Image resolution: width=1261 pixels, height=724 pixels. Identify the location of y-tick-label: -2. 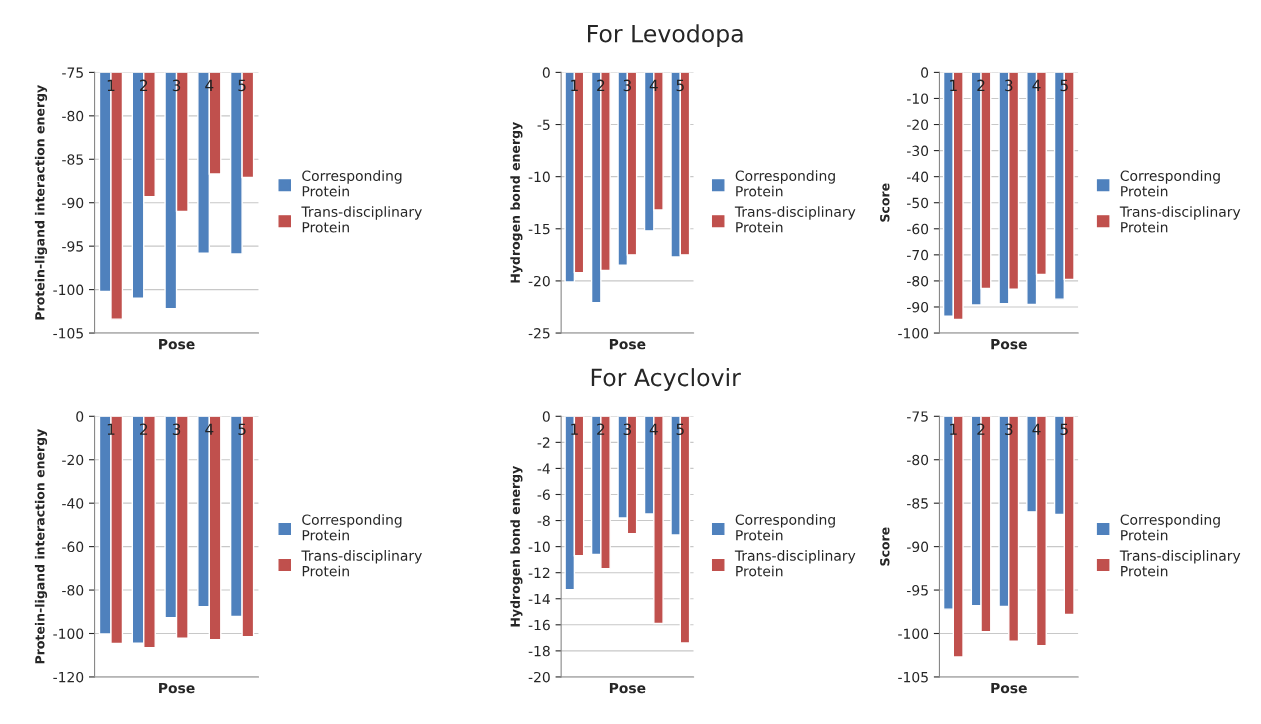
(543, 442).